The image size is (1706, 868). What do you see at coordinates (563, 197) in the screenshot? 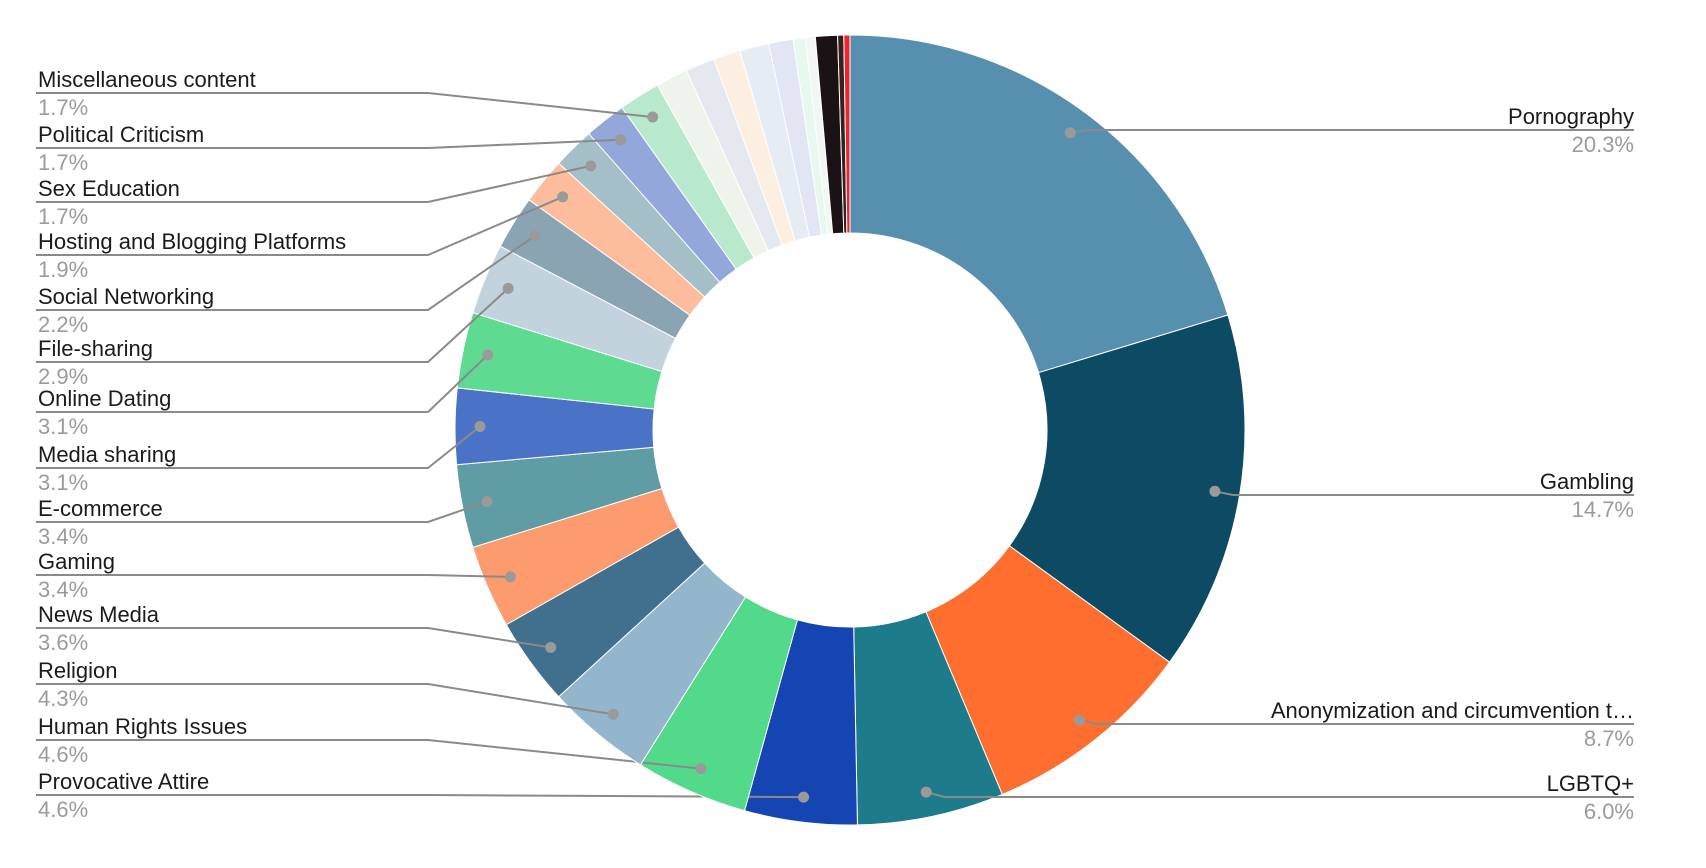
I see `leader-dot-hosting-and-blogging-platforms` at bounding box center [563, 197].